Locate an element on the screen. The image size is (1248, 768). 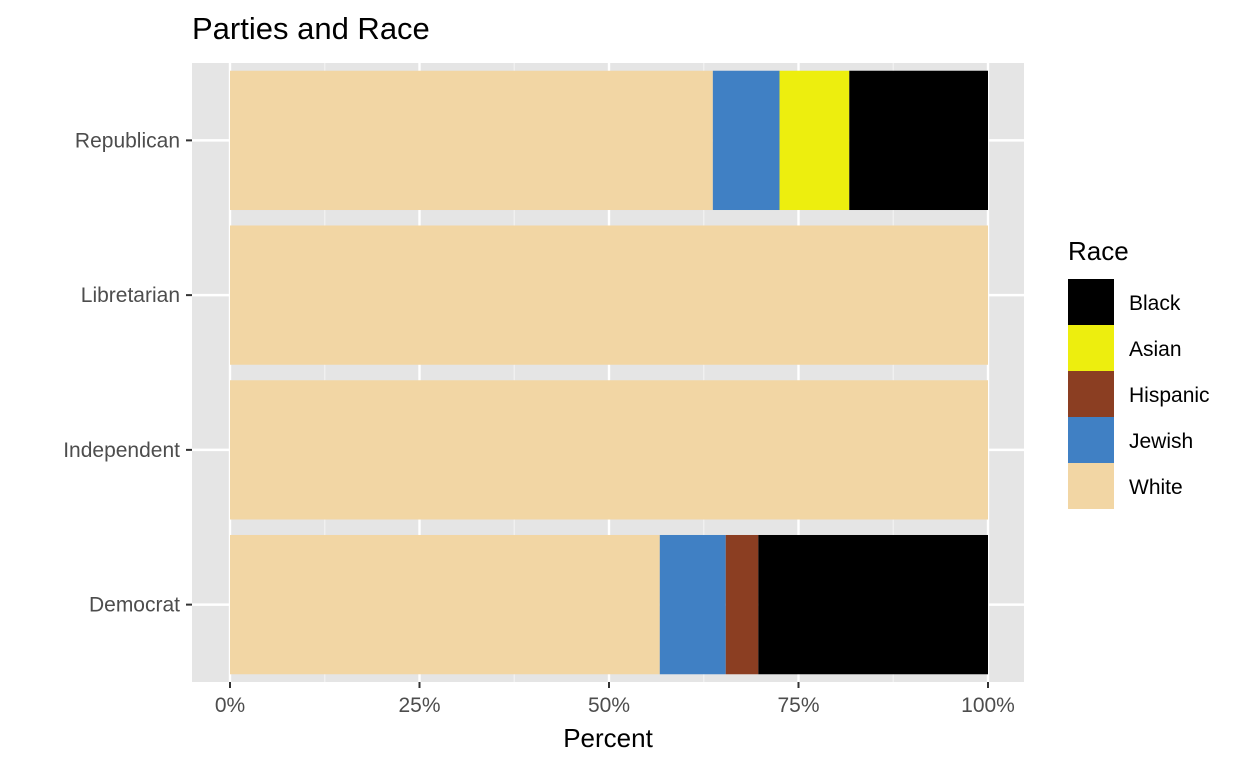
legend-label-asian: Asian is located at coordinates (1155, 349).